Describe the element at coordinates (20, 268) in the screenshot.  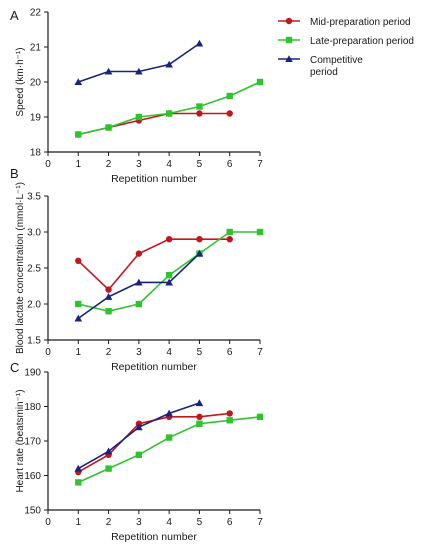
I see `y-axis-title: Blood lactate concentration (mmol·L⁻¹)` at that location.